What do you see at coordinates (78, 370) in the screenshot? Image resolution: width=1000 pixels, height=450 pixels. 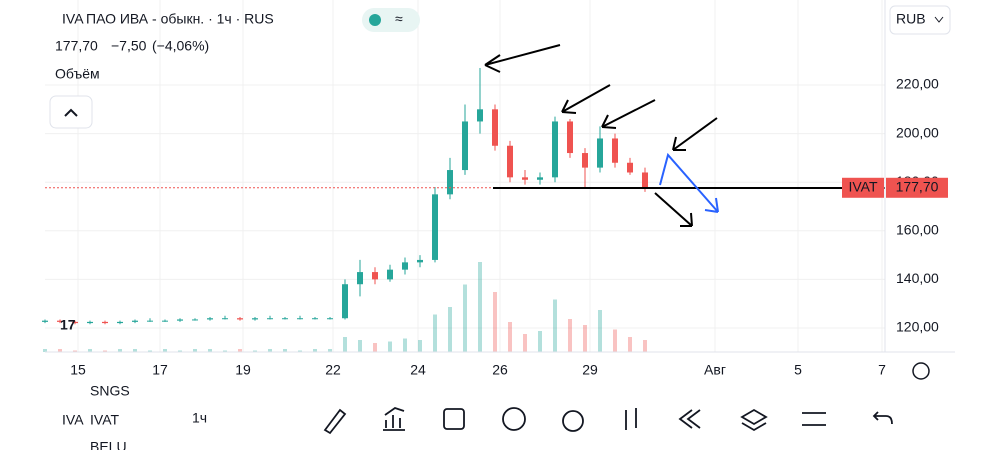 I see `x-tick-label: 15` at bounding box center [78, 370].